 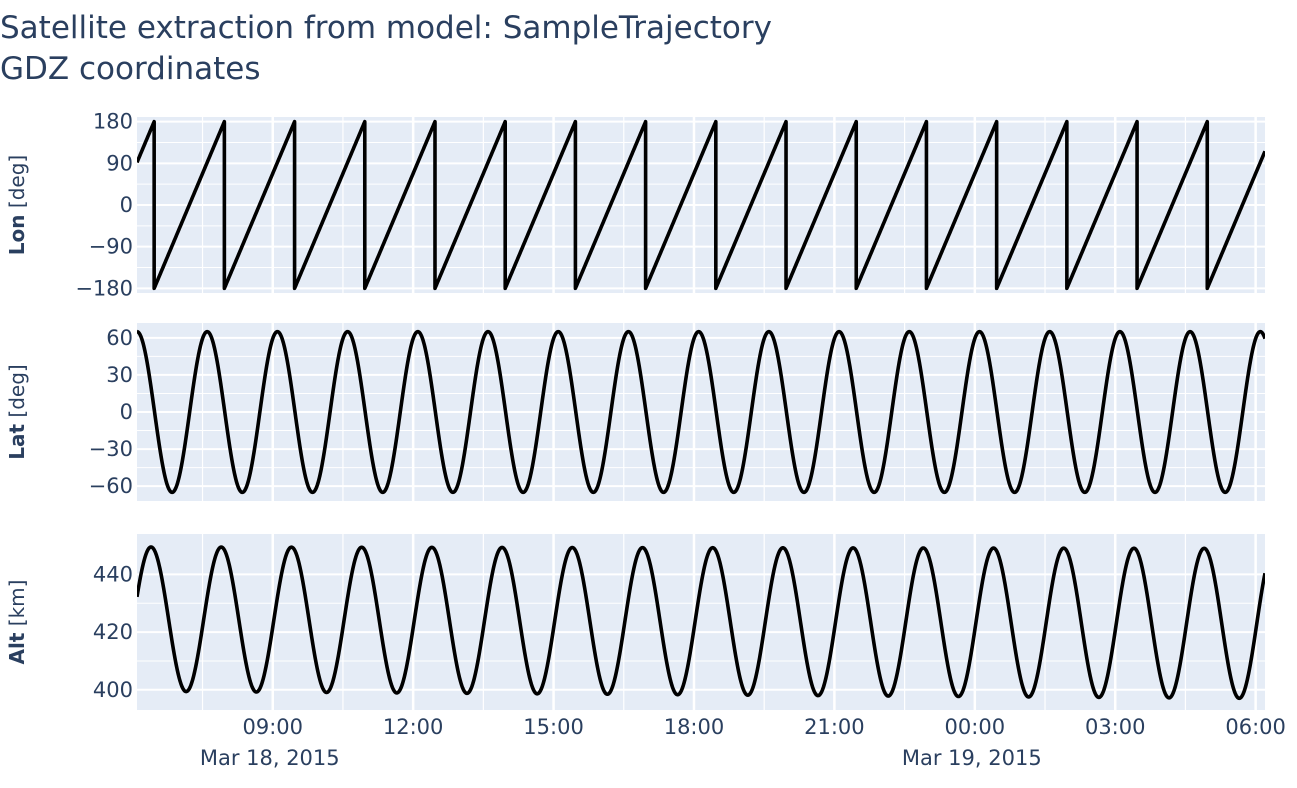 I want to click on y-axis-label-name: Lat, so click(x=17, y=442).